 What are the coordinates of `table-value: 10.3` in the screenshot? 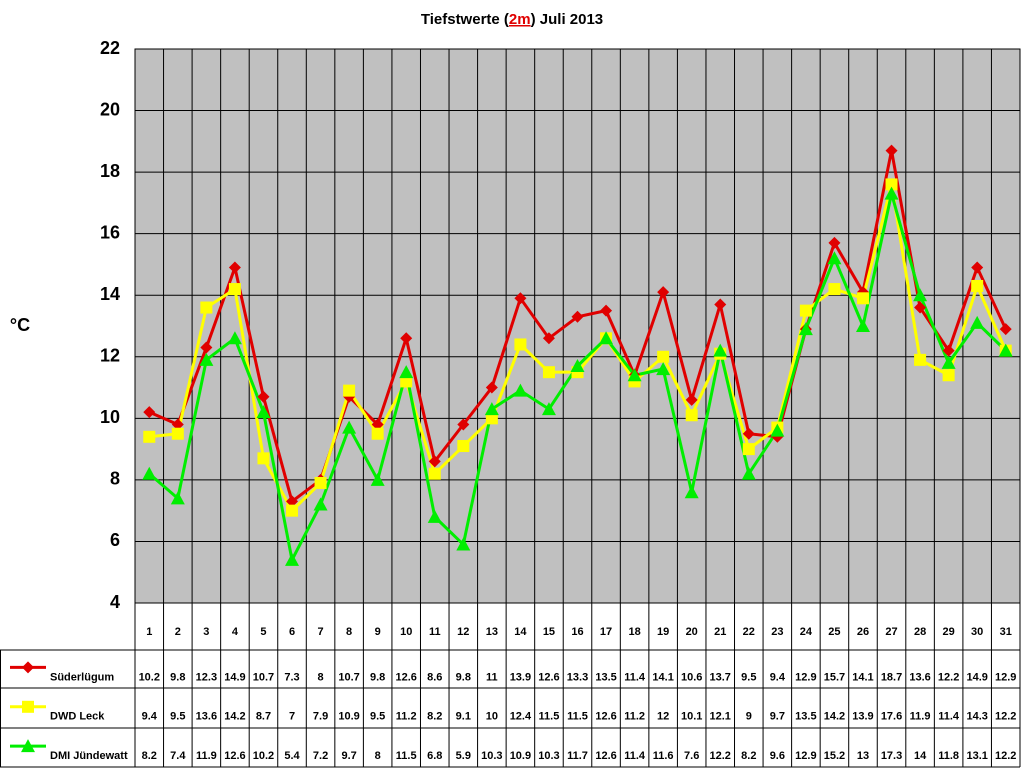 It's located at (491, 756).